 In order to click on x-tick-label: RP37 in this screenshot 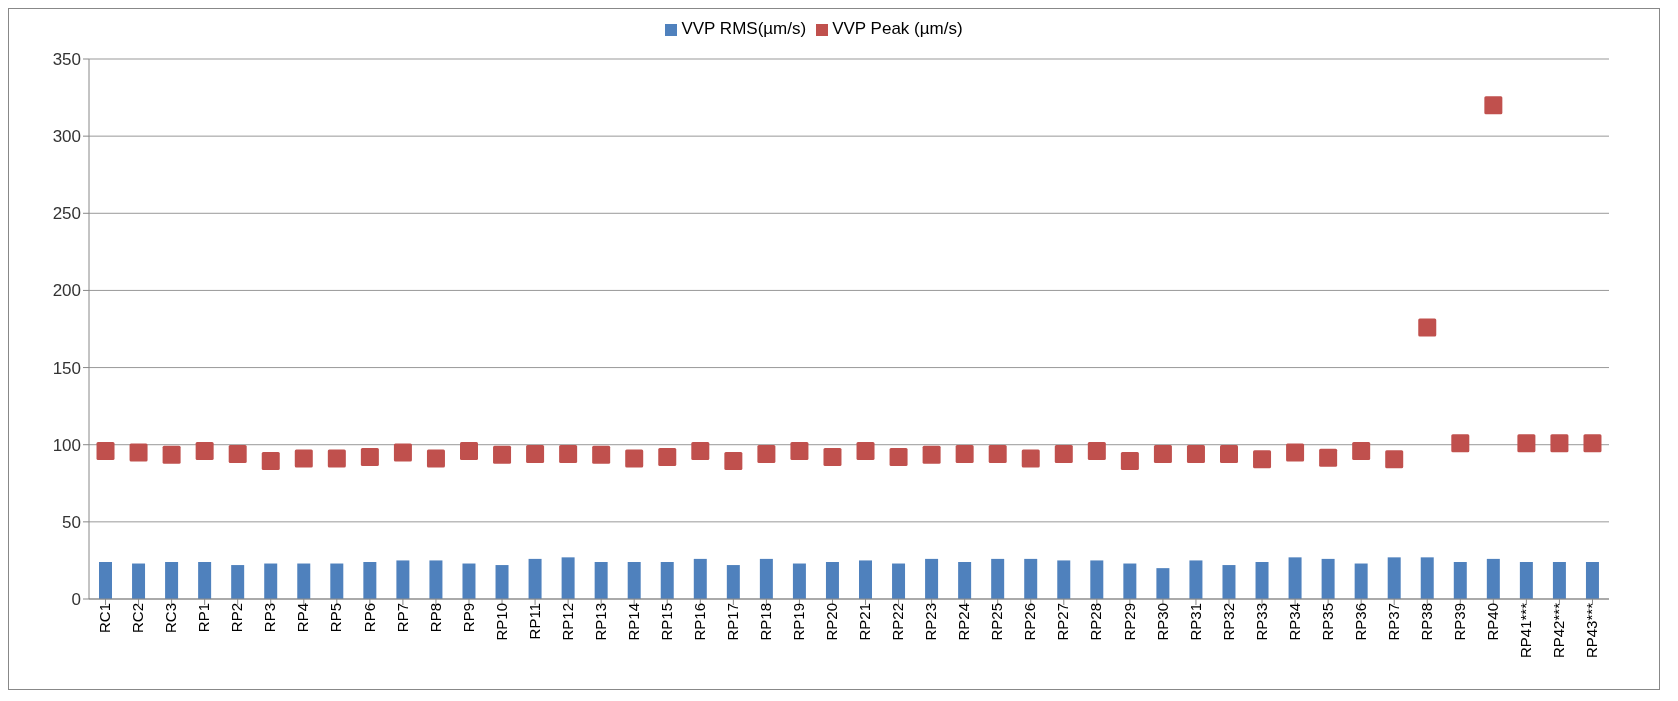, I will do `click(1393, 622)`.